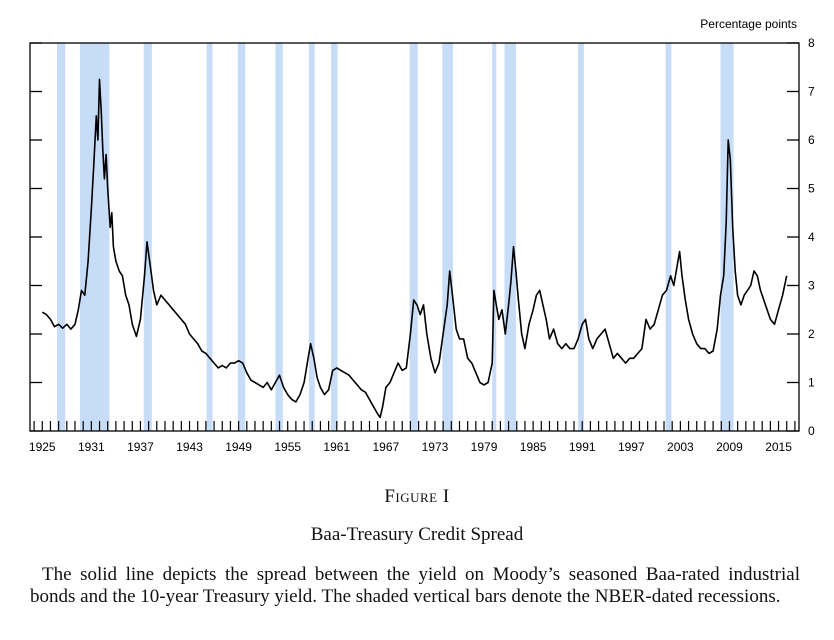  I want to click on x-tick-label: 1943, so click(189, 447).